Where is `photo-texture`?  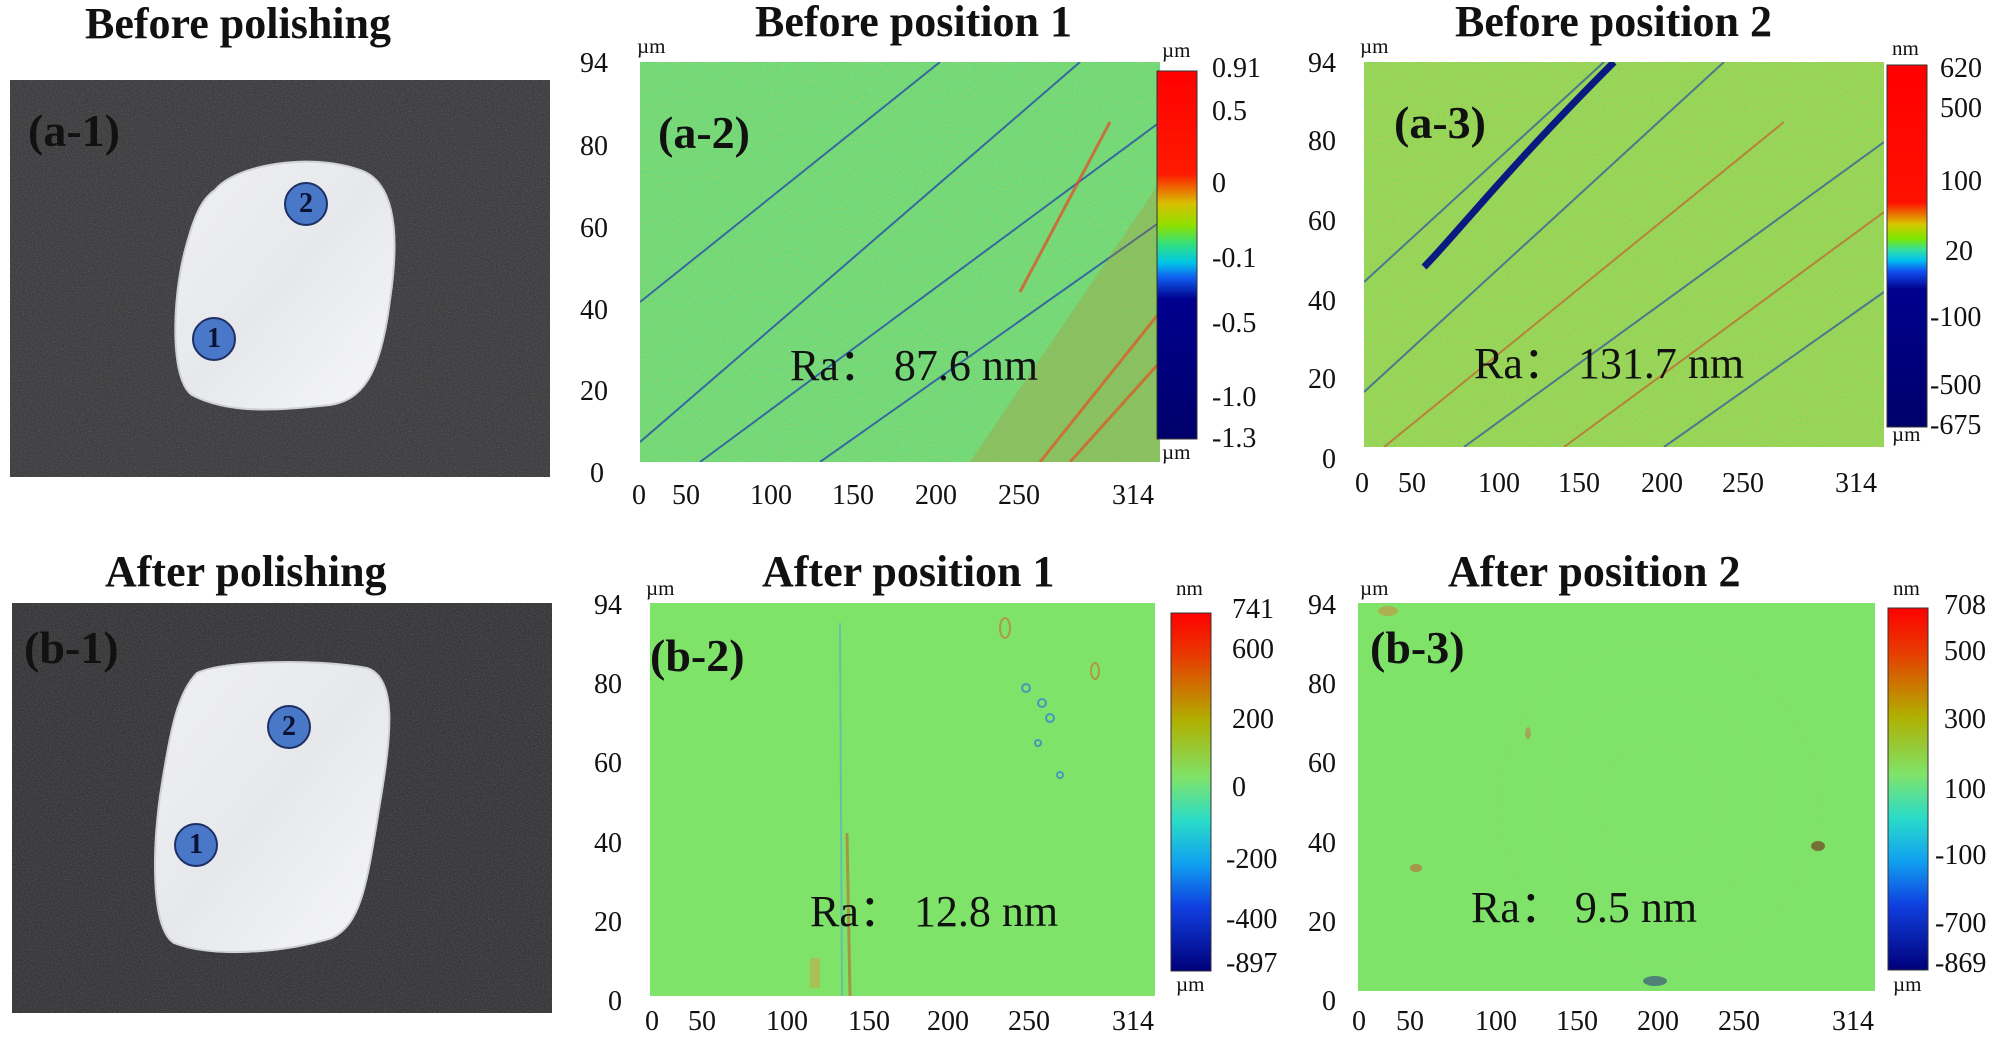
photo-texture is located at coordinates (282, 808).